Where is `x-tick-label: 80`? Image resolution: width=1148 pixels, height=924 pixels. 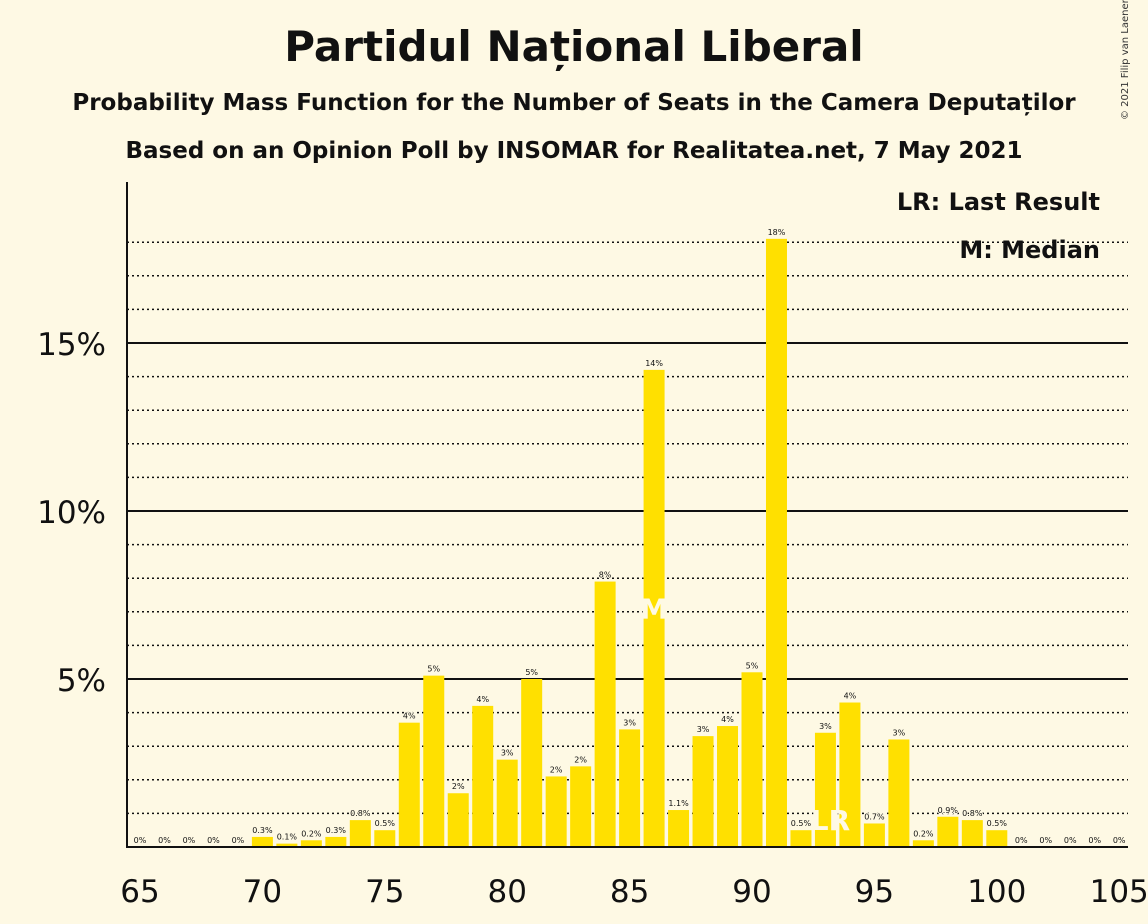 x-tick-label: 80 is located at coordinates (506, 892).